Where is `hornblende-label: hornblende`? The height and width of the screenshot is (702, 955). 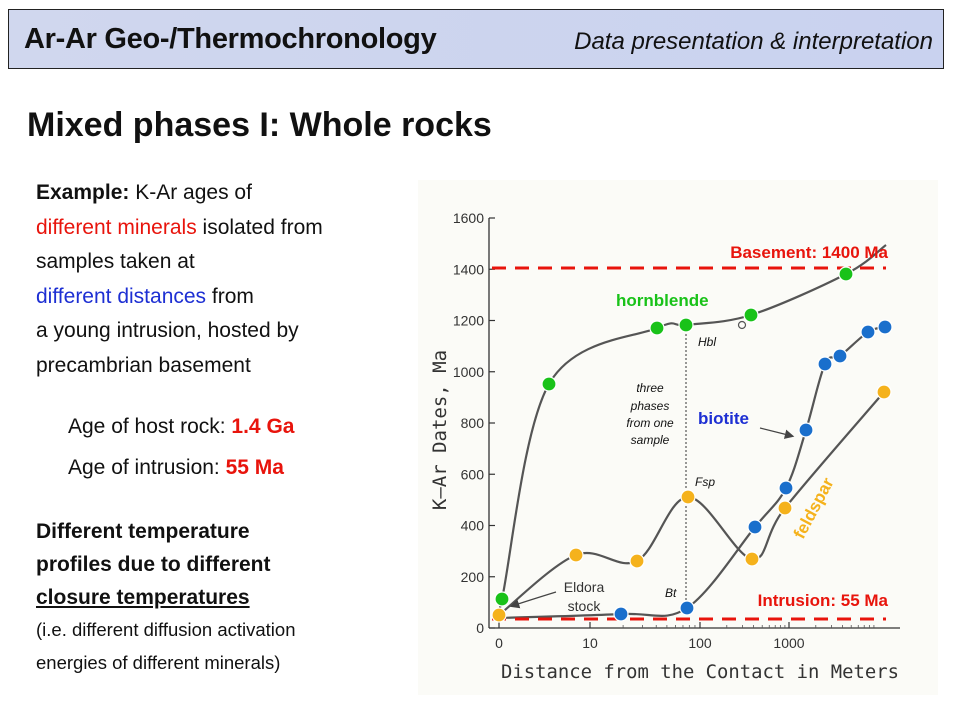 hornblende-label: hornblende is located at coordinates (662, 300).